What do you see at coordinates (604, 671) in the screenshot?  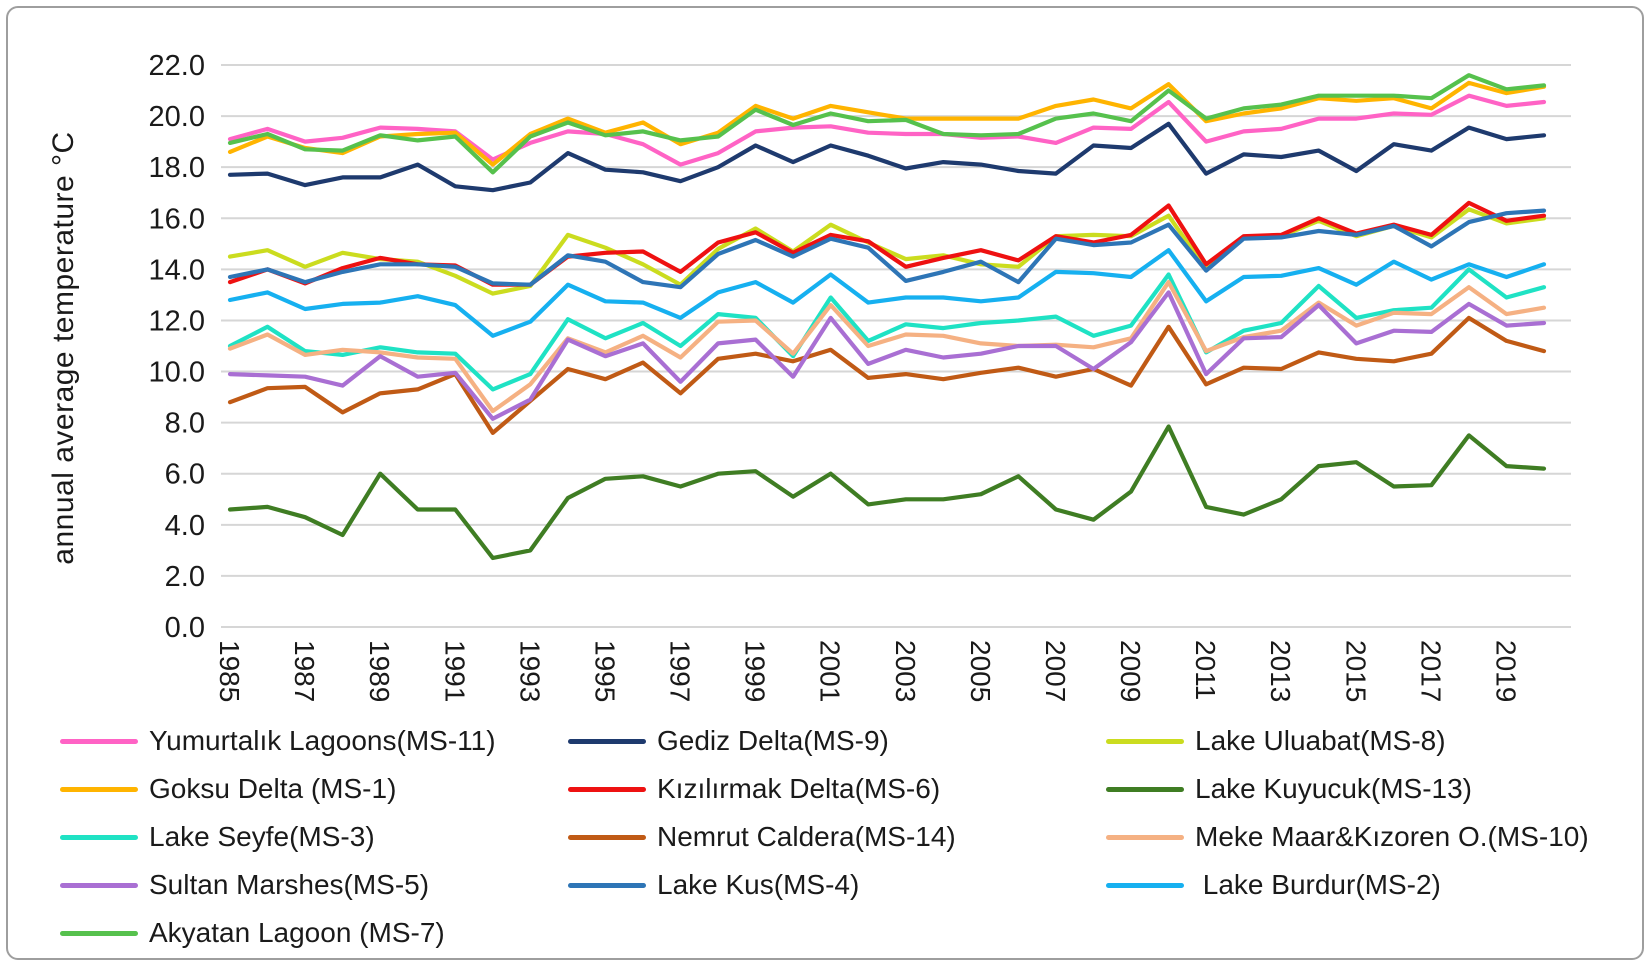 I see `x-tick-label: 1995` at bounding box center [604, 671].